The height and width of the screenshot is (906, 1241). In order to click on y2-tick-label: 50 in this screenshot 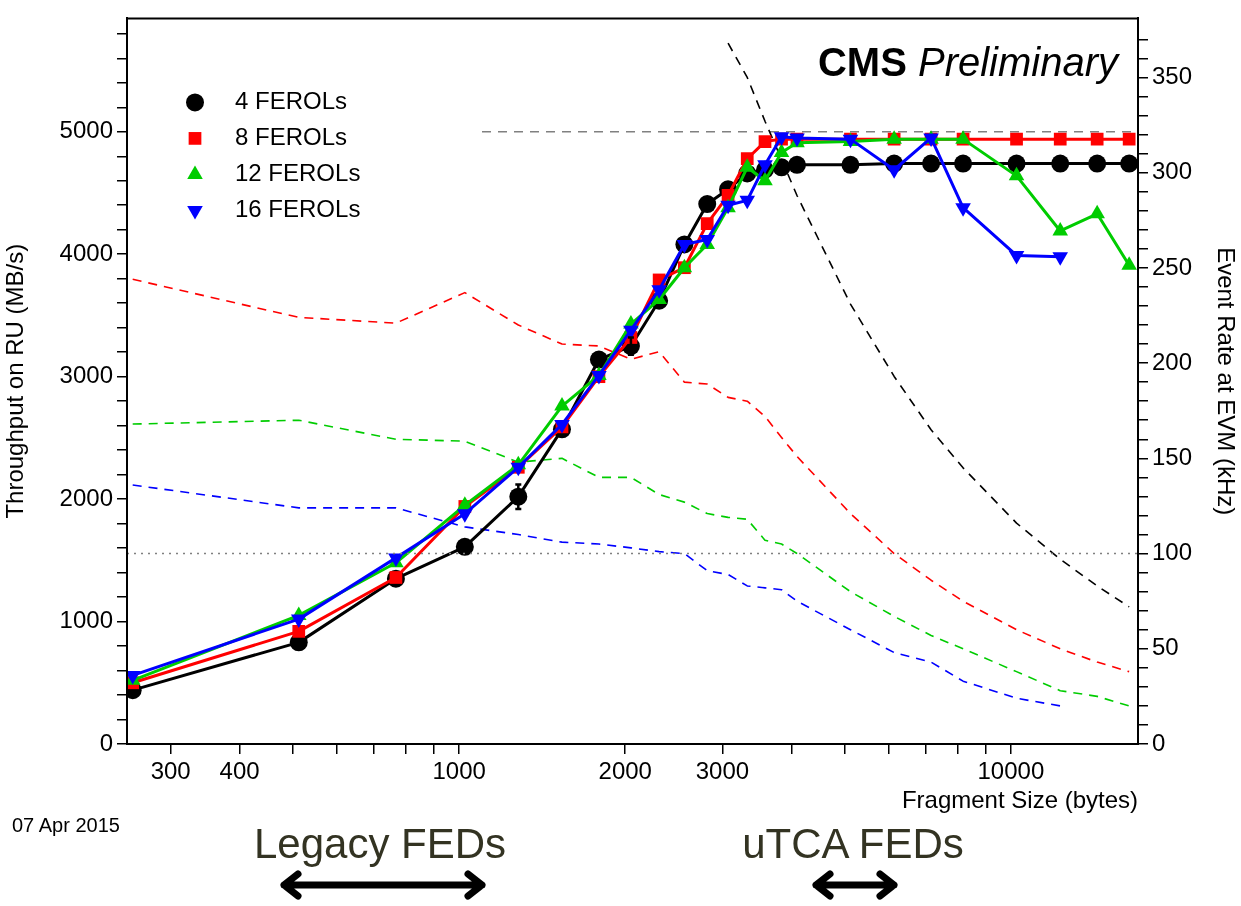, I will do `click(1165, 647)`.